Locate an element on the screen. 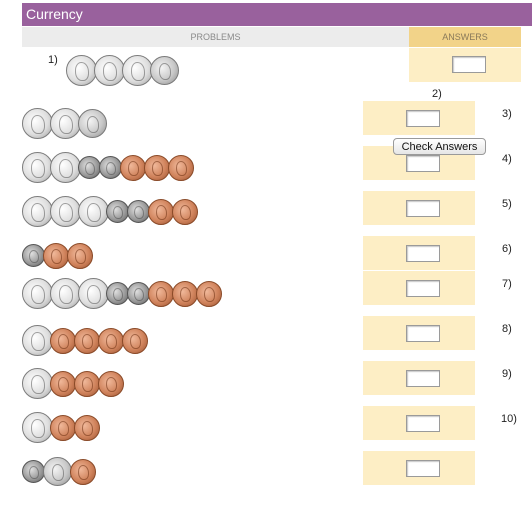  check-answers-button: Check Answers is located at coordinates (439, 146).